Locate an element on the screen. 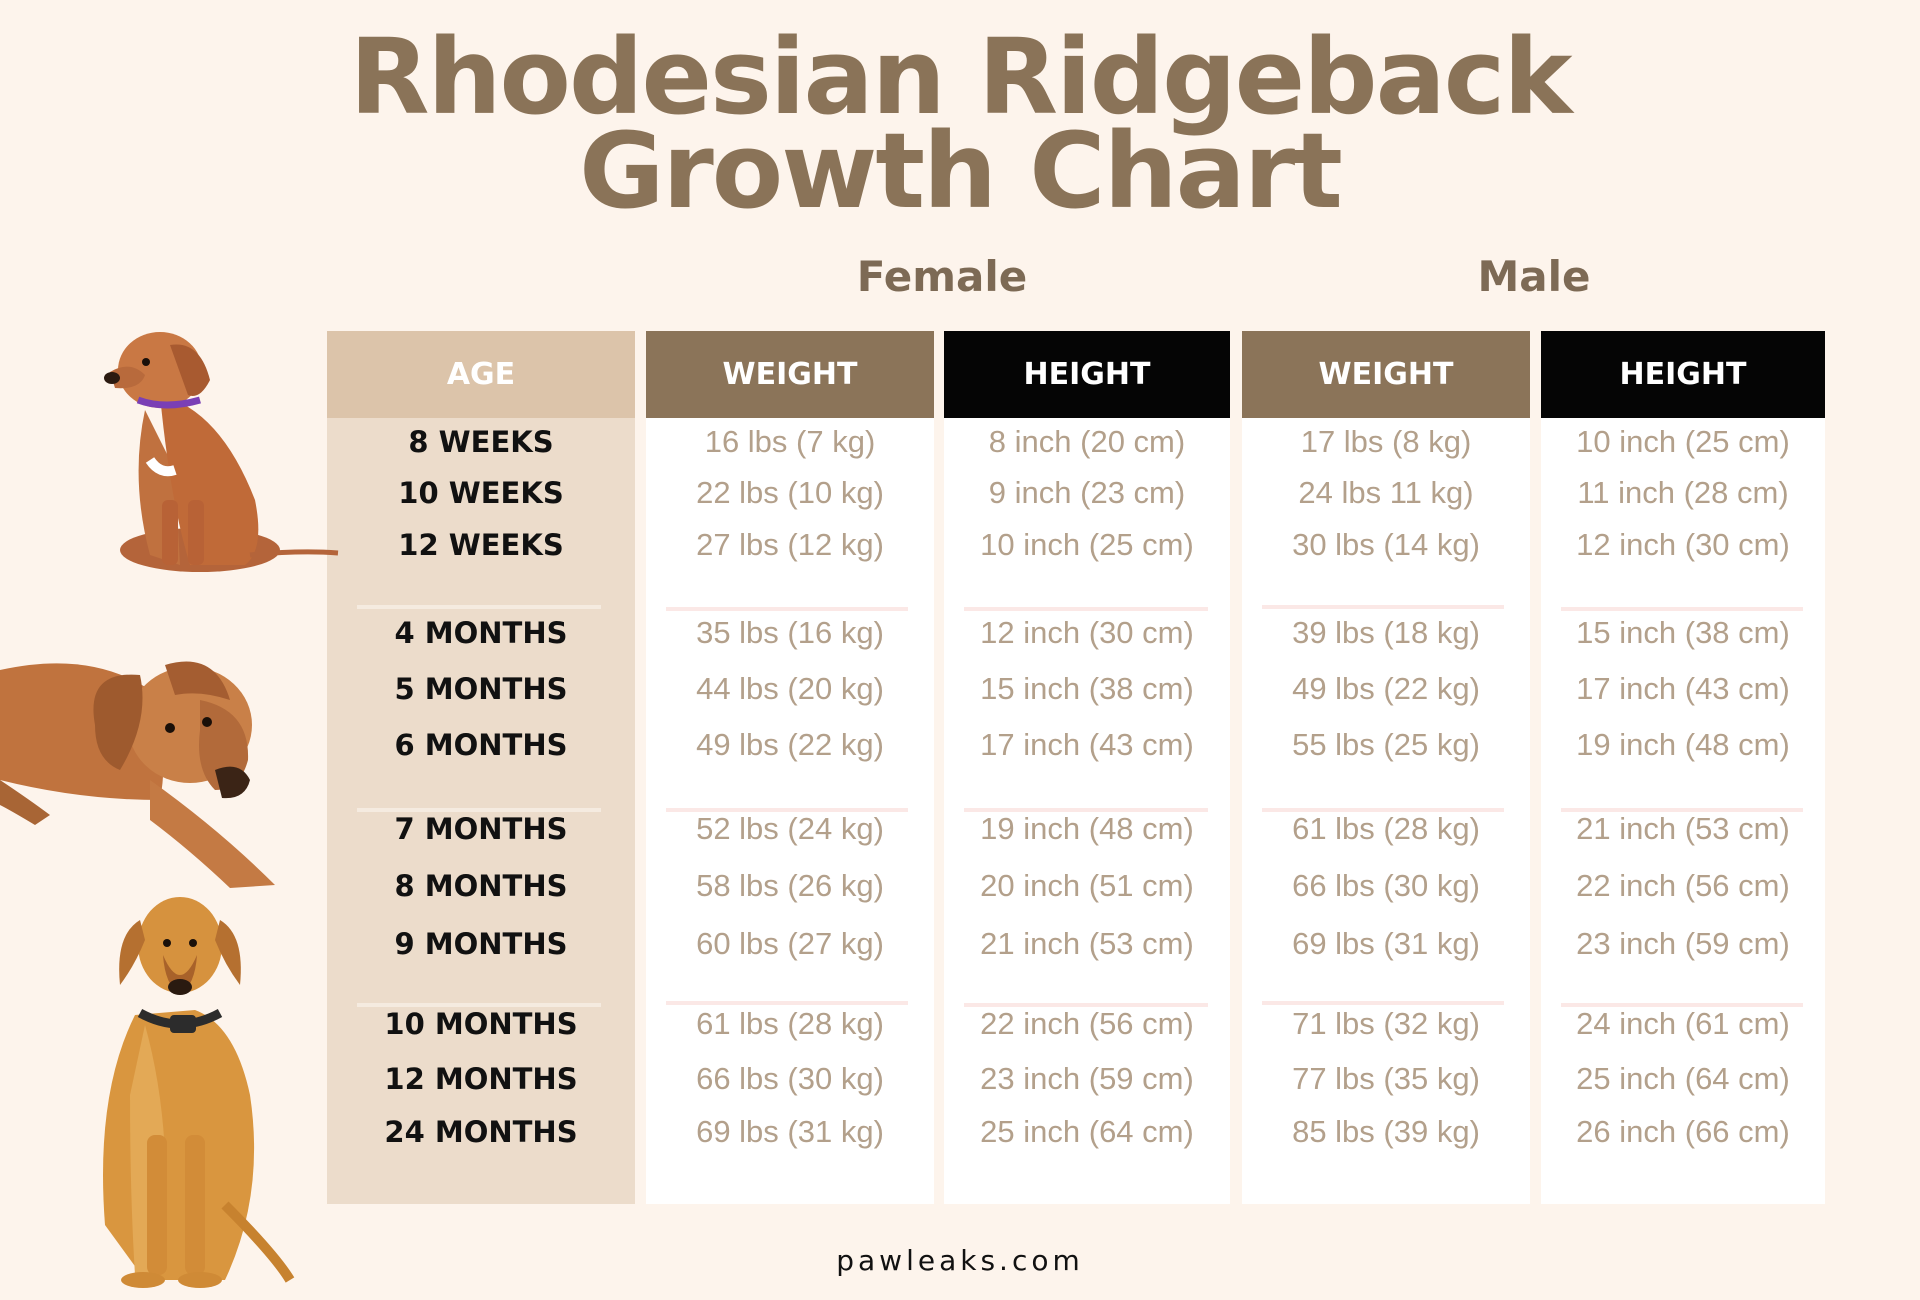  male-height-cell: 19 inch (48 cm) is located at coordinates (1683, 744).